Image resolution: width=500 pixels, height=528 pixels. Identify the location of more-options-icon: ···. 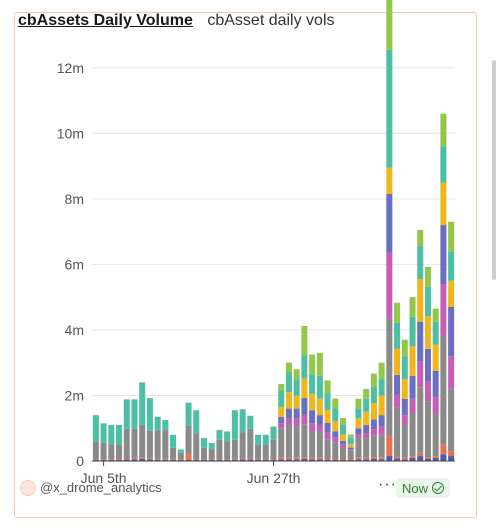
(387, 484).